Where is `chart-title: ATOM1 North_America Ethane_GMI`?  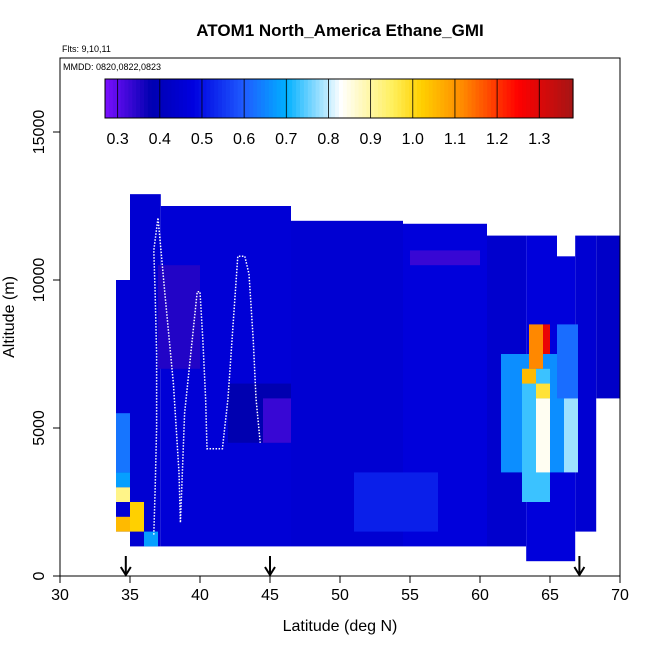
chart-title: ATOM1 North_America Ethane_GMI is located at coordinates (340, 30).